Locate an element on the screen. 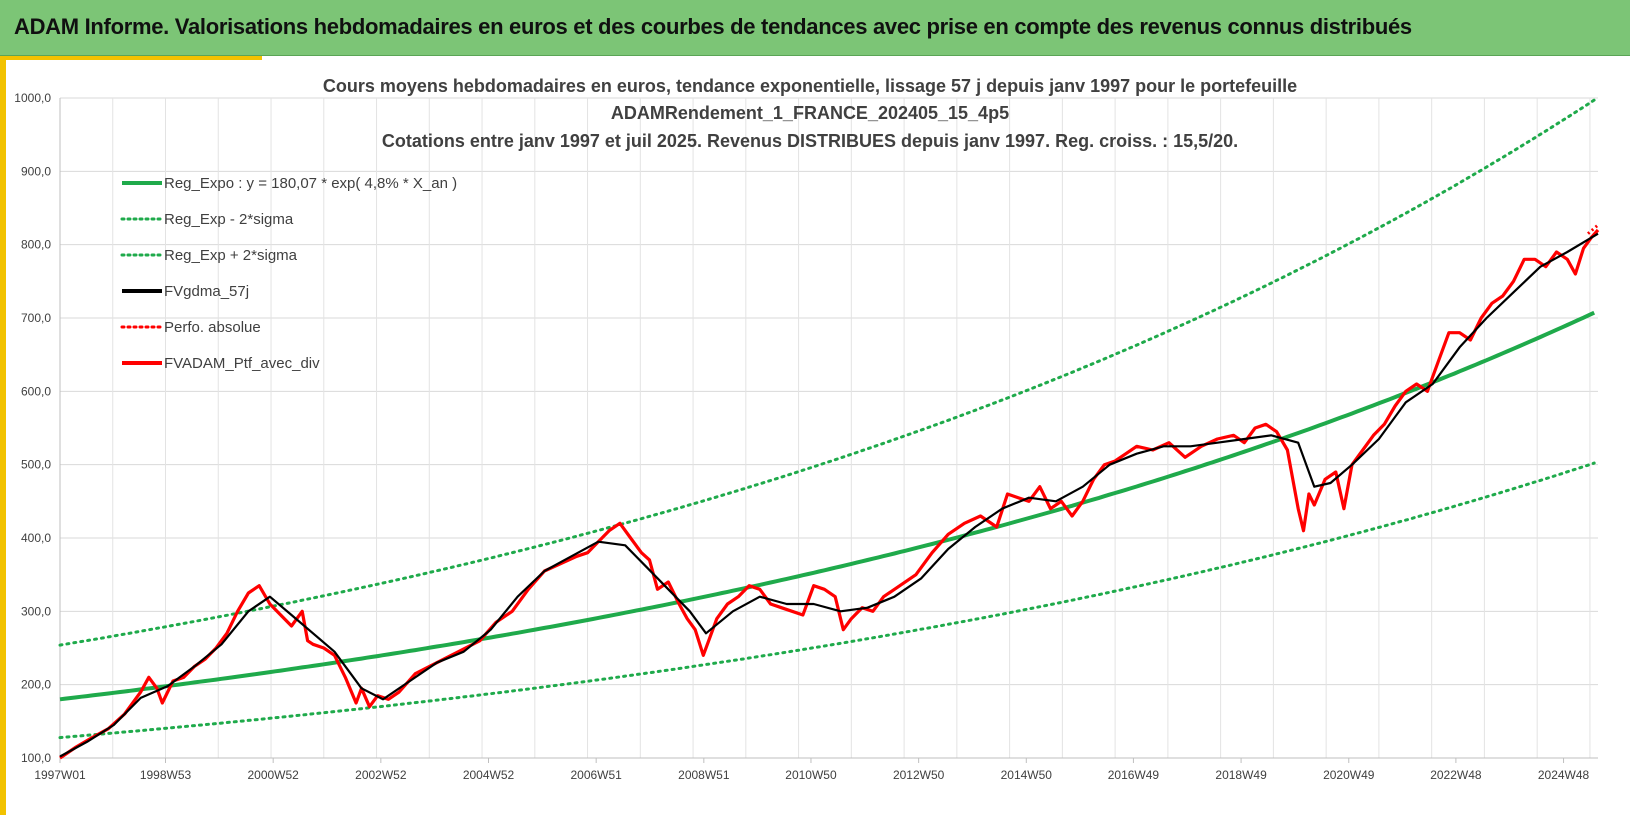  legend-label: Reg_Exp + 2*sigma is located at coordinates (231, 255).